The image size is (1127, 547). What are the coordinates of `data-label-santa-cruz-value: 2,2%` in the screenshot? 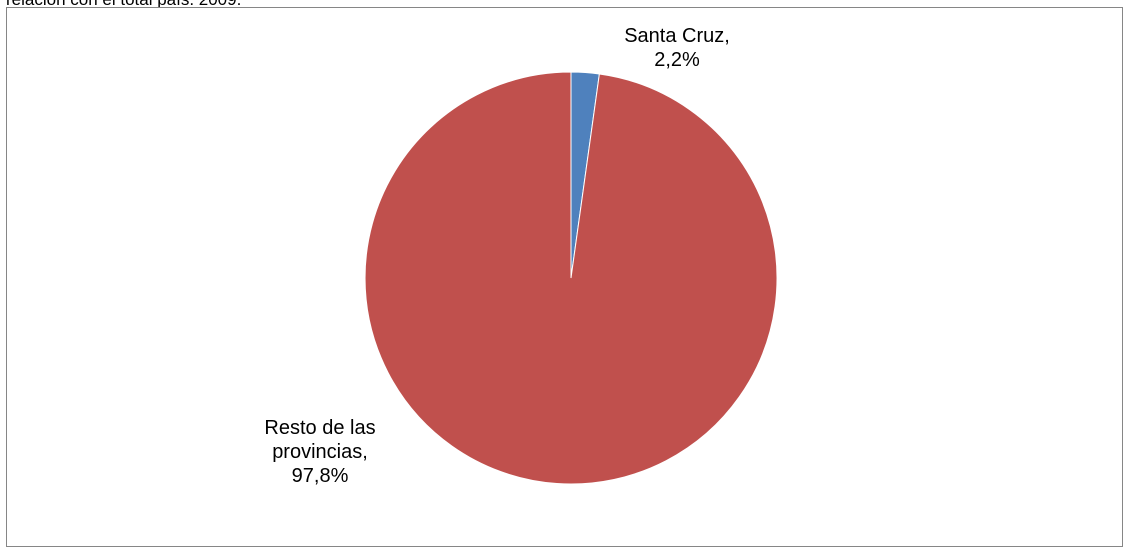 It's located at (677, 60).